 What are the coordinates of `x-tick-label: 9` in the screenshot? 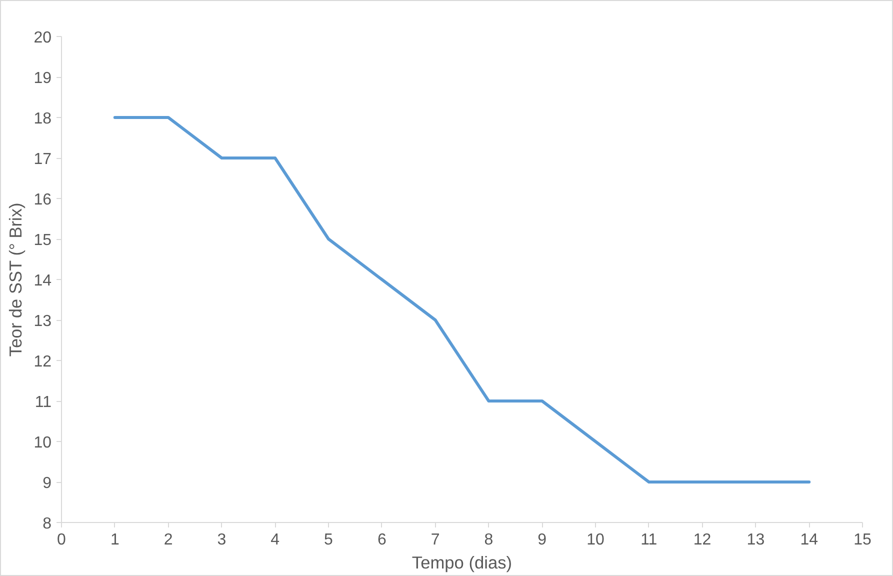 It's located at (542, 540).